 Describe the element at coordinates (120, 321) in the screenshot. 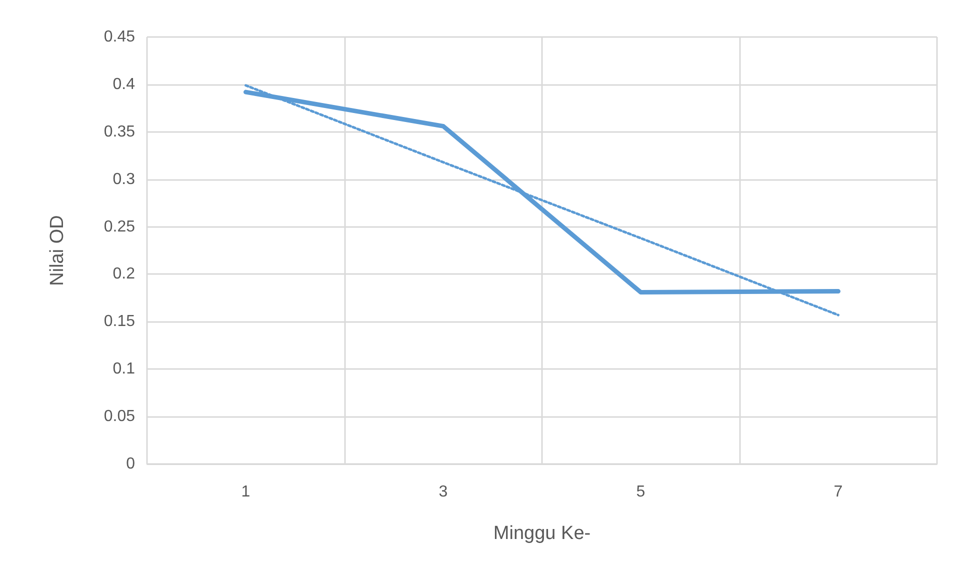

I see `y-tick-label: 0.15` at that location.